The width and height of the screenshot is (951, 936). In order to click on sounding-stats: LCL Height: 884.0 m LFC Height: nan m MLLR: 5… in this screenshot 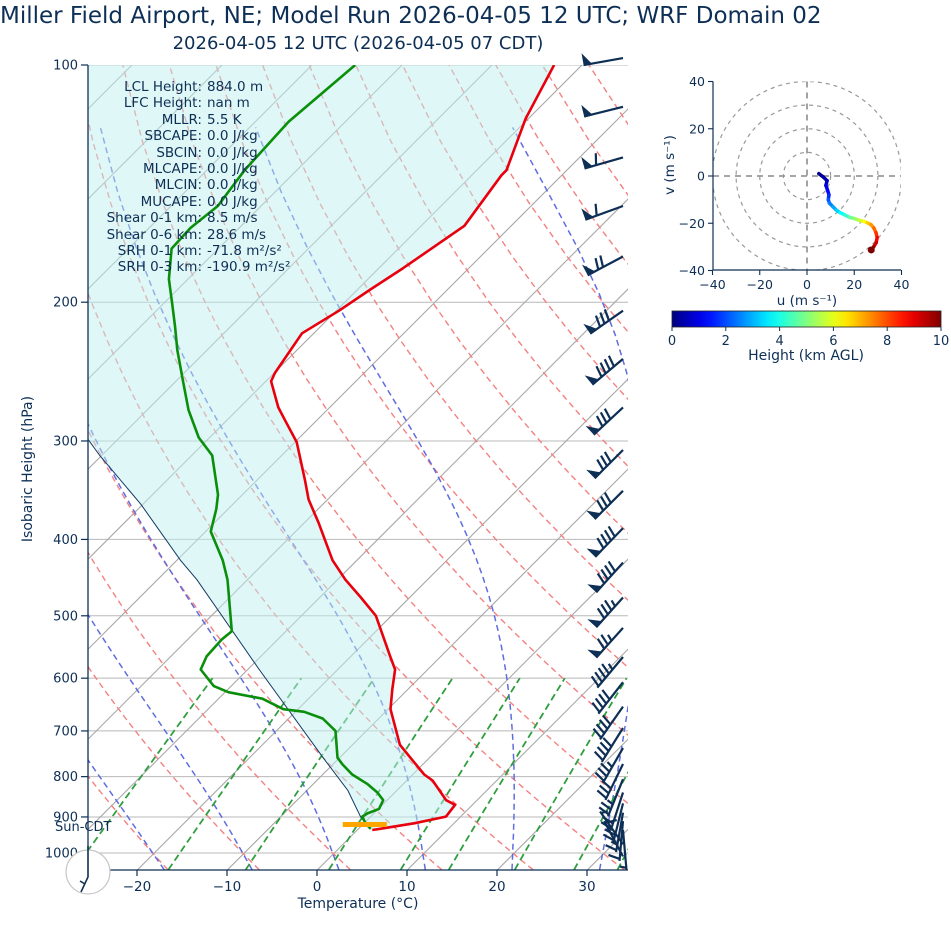, I will do `click(173, 177)`.